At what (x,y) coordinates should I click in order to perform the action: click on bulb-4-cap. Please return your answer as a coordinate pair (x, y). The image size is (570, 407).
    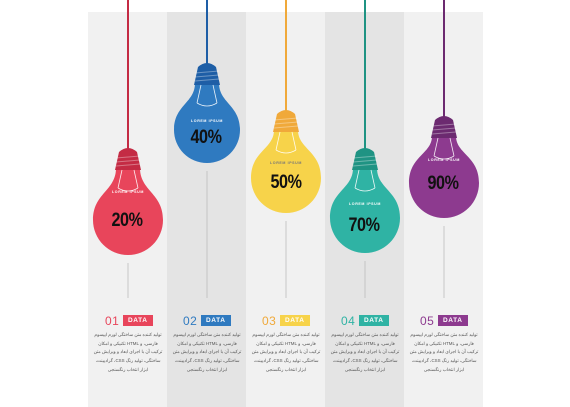
    Looking at the image, I should click on (365, 159).